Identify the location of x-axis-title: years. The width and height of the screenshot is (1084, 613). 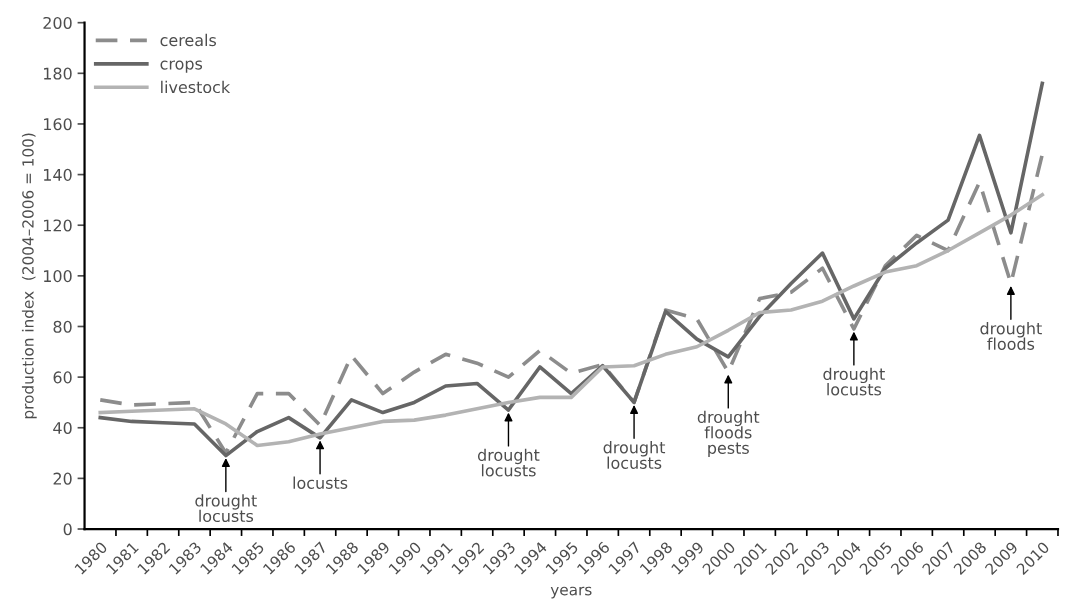
(571, 592).